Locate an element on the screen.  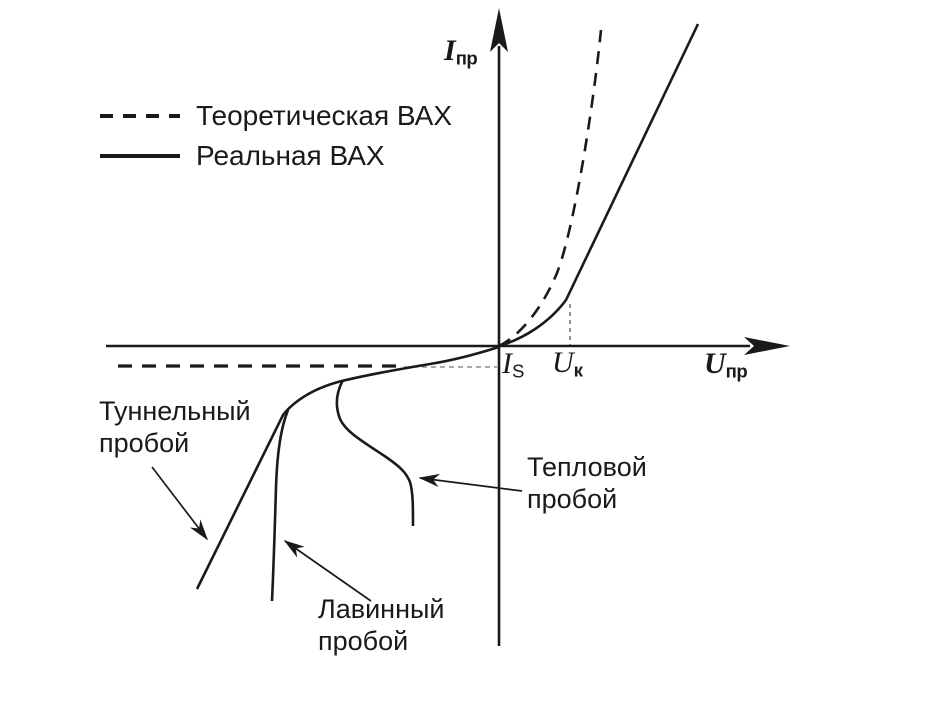
x-axis-subscript: пр is located at coordinates (736, 371).